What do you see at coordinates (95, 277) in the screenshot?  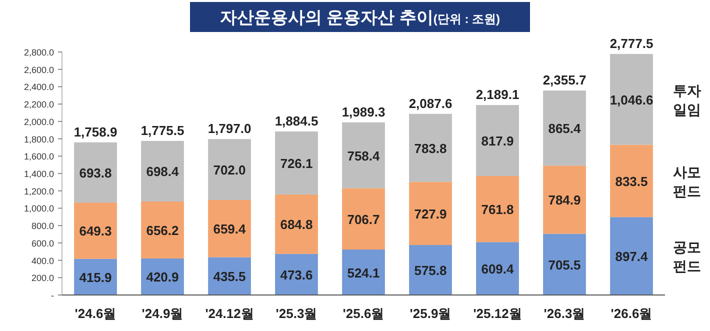 I see `data-label: 415.9` at bounding box center [95, 277].